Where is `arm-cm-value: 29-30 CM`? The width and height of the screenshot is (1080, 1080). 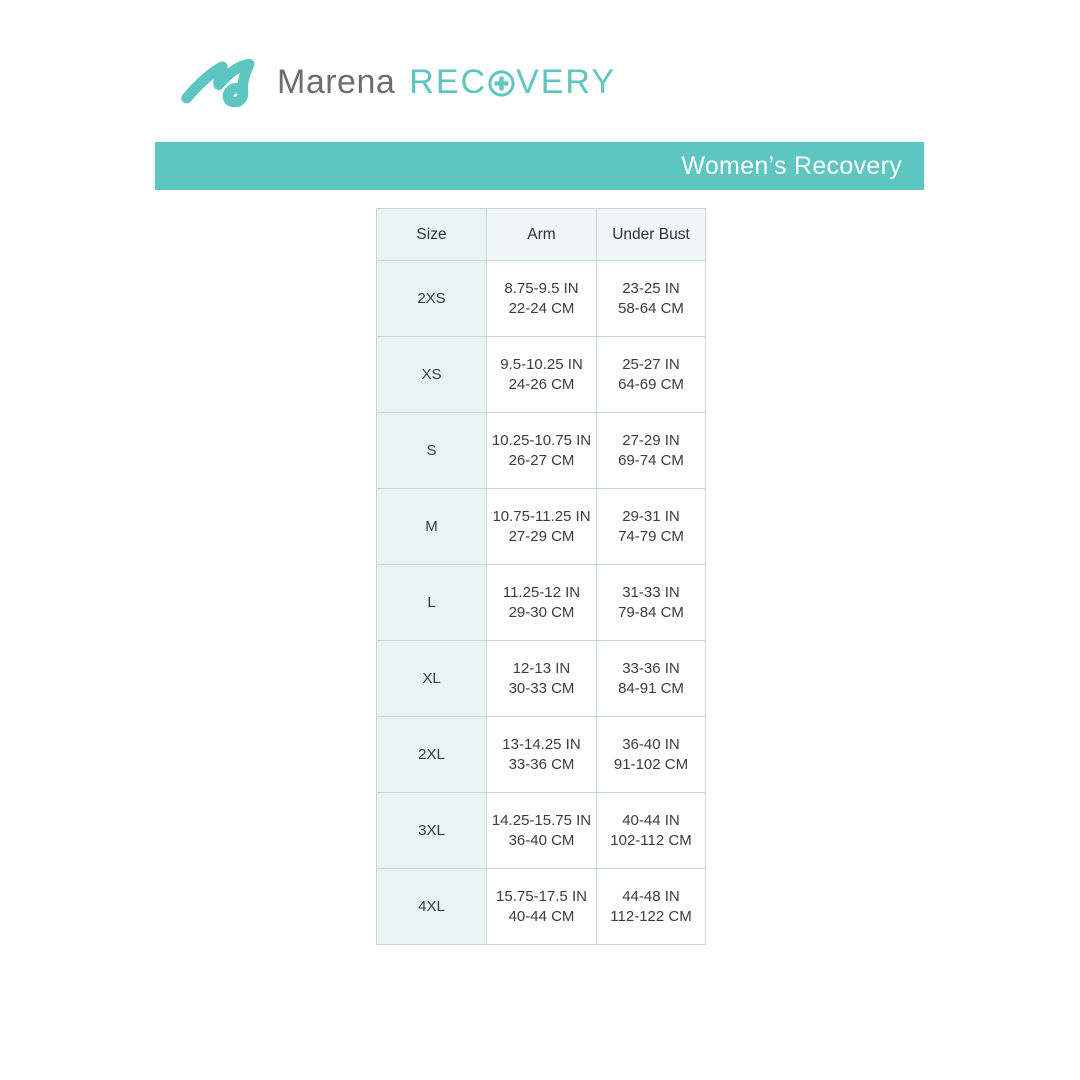 arm-cm-value: 29-30 CM is located at coordinates (541, 612).